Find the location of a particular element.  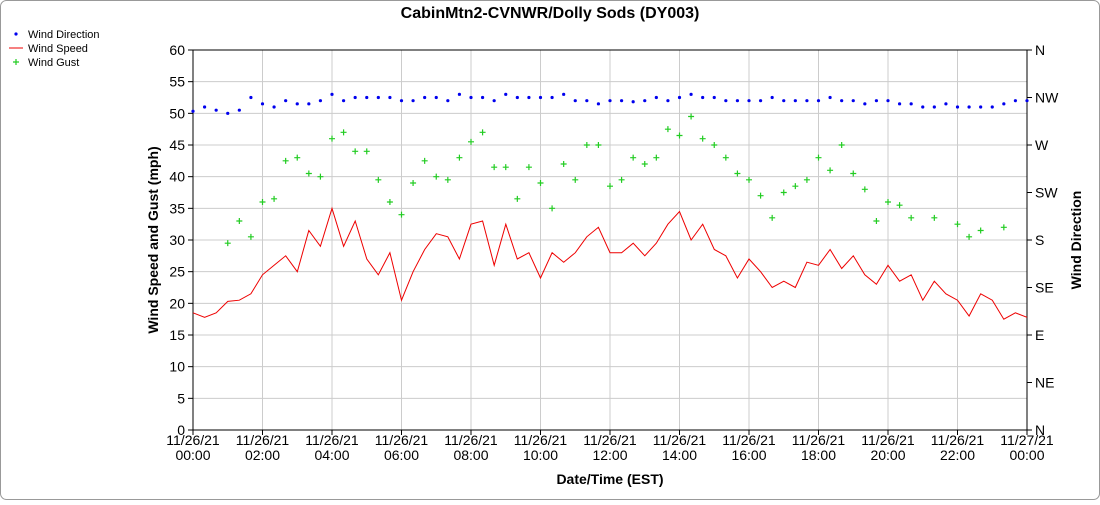

legend-label: Wind Speed is located at coordinates (58, 49).